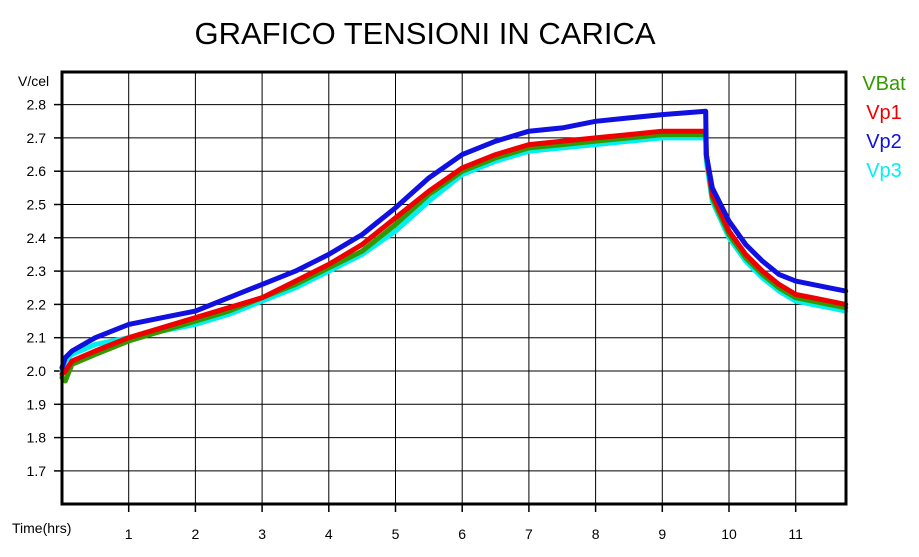  I want to click on y-axis-label: V/cel, so click(33, 81).